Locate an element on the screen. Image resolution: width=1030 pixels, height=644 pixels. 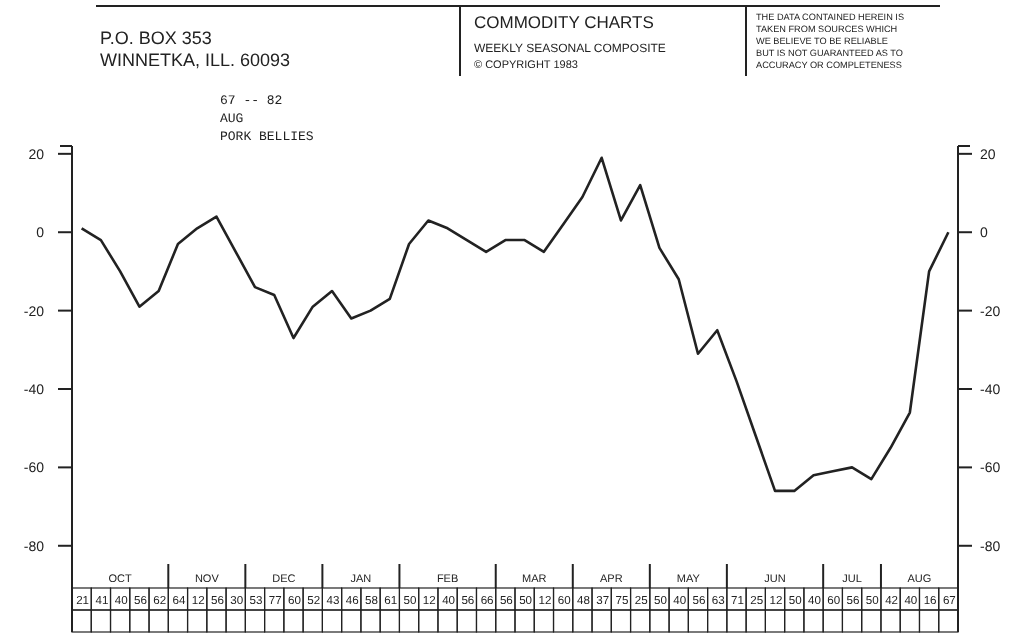
text: P.O. BOX 353 is located at coordinates (156, 38).